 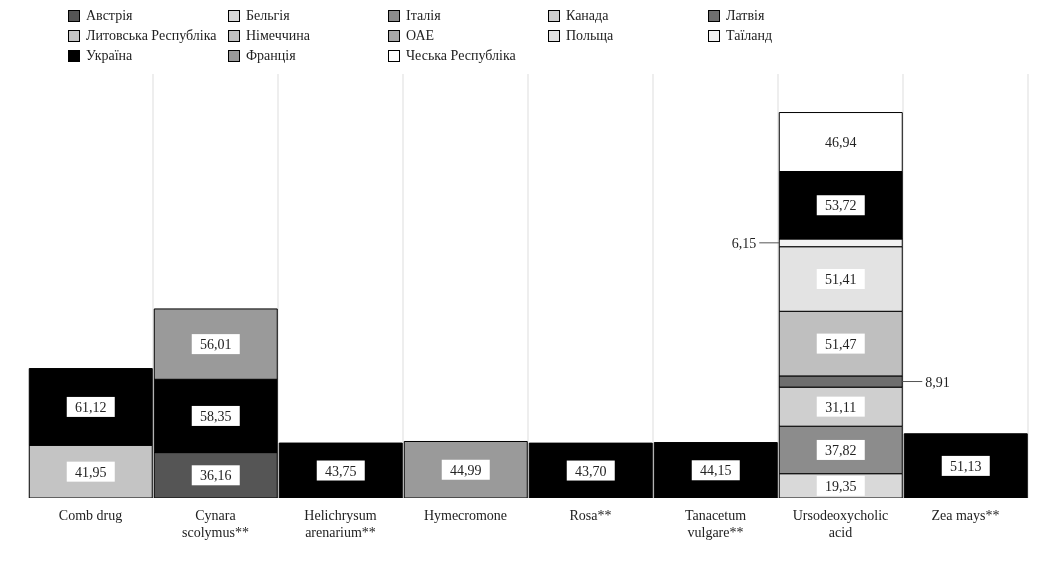 I want to click on legend-label: Бельгія, so click(x=268, y=16).